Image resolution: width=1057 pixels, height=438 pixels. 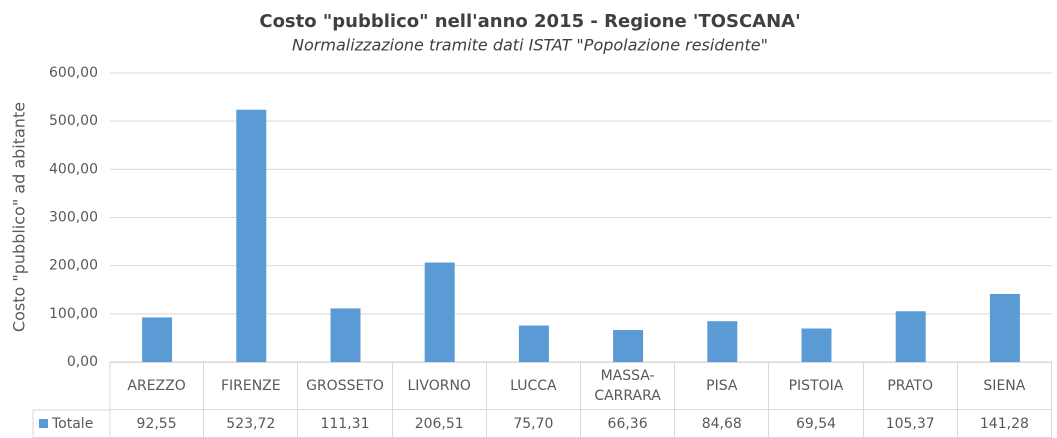 I want to click on y-tick-label: 500,00, so click(x=73, y=121).